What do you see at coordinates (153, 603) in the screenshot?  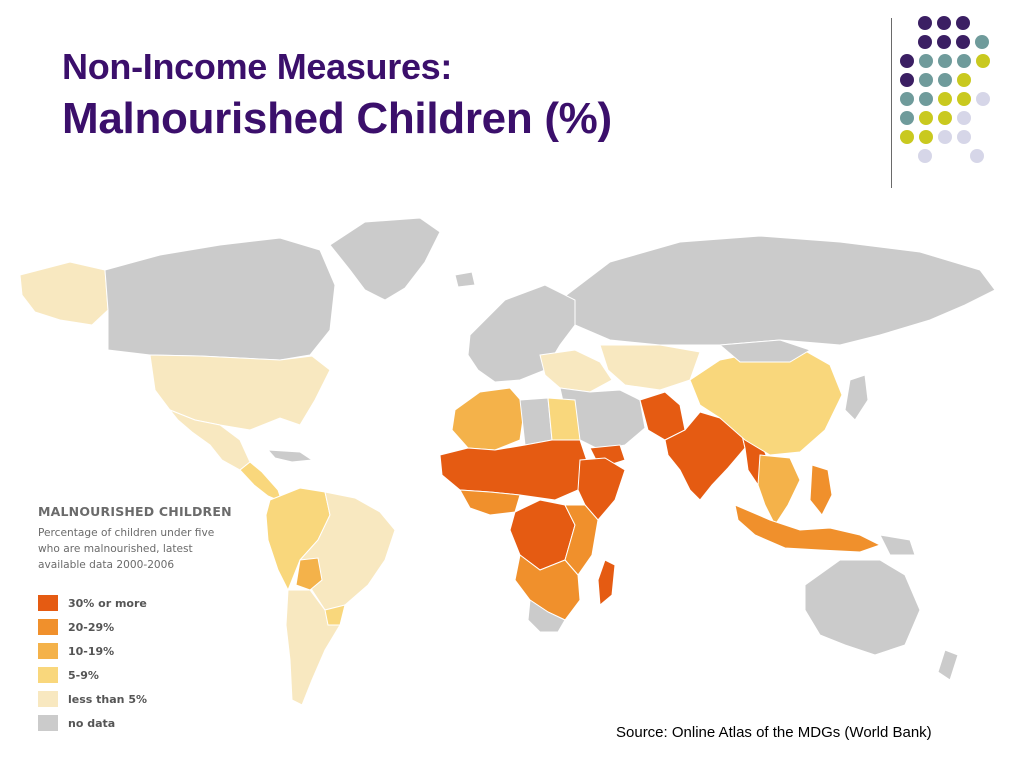 I see `legend-item: 30% or more` at bounding box center [153, 603].